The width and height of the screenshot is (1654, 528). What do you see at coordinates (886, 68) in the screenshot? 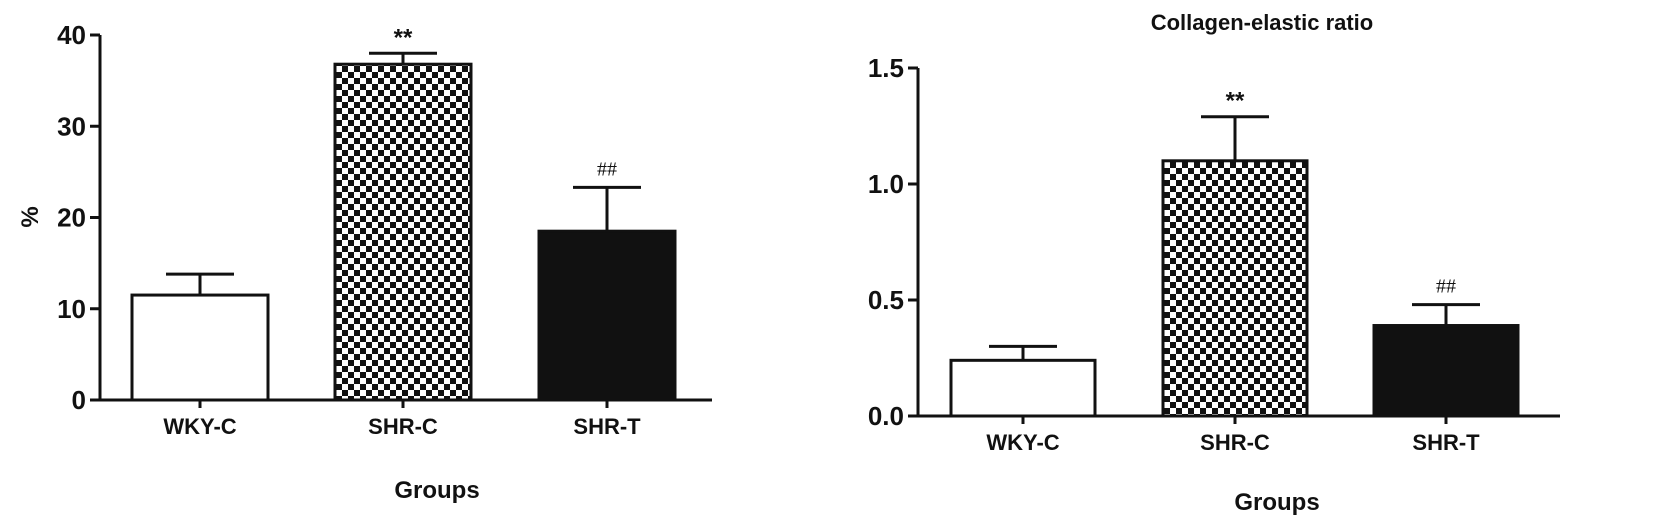
I see `y-tick-label: 1.5` at bounding box center [886, 68].